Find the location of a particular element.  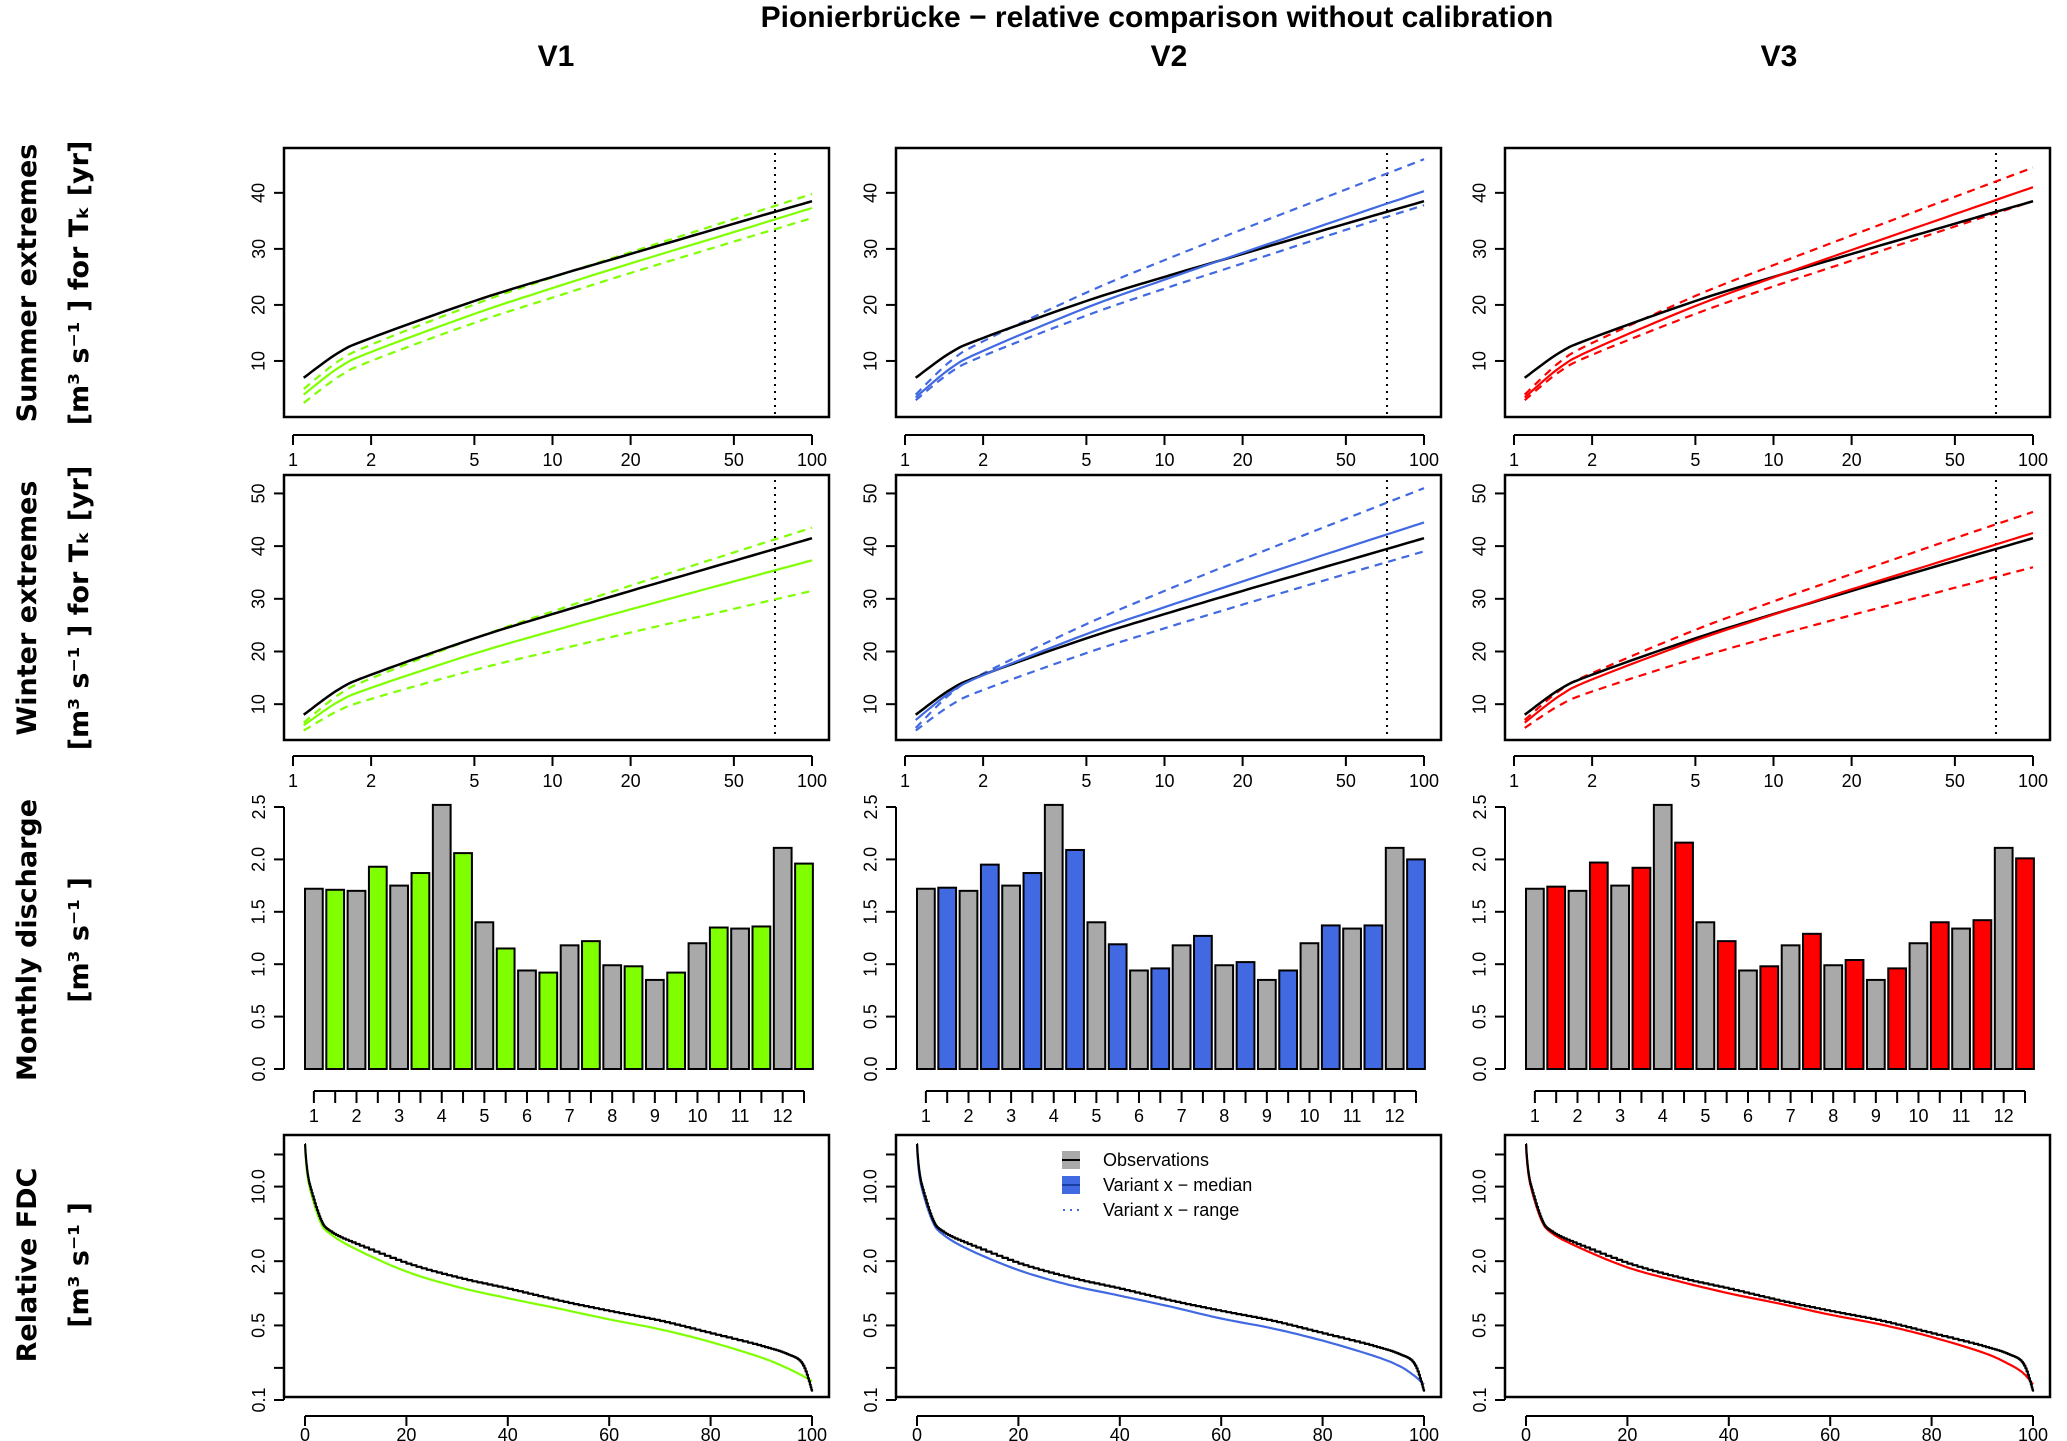

winter-panel-V1 is located at coordinates (556, 607).